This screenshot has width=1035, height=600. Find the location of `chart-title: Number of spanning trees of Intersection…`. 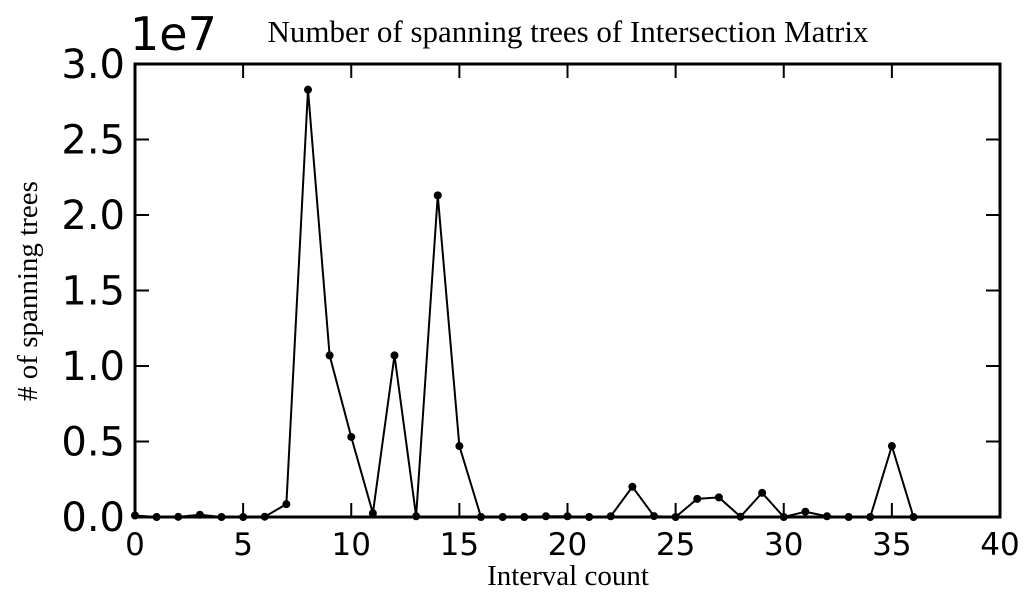

chart-title: Number of spanning trees of Intersection… is located at coordinates (568, 31).